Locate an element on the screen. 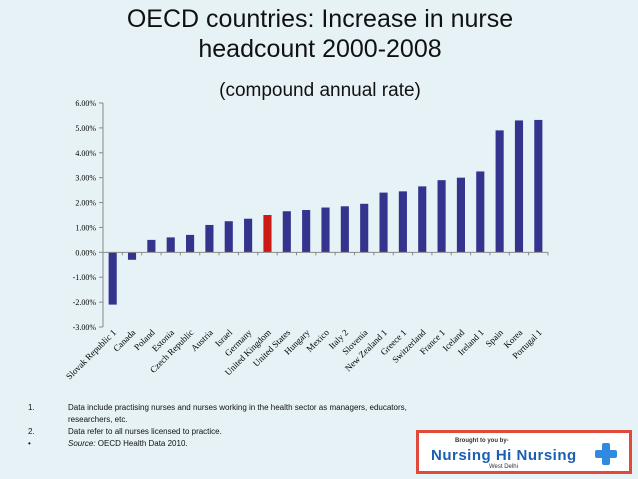 This screenshot has width=638, height=479. y-tick-label: 5.00% is located at coordinates (85, 128).